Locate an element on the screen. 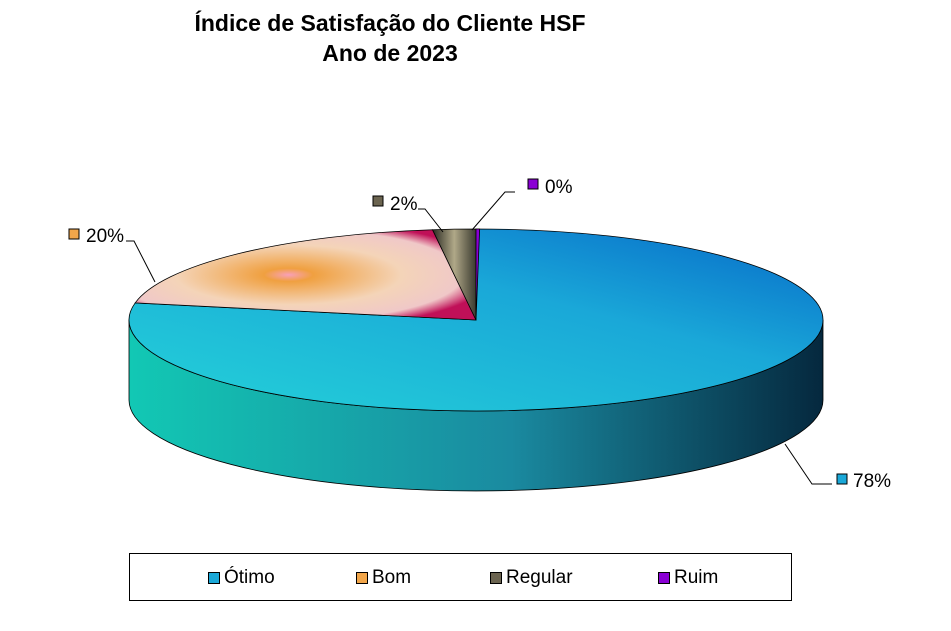 The width and height of the screenshot is (951, 631). legend-swatch-bom is located at coordinates (362, 578).